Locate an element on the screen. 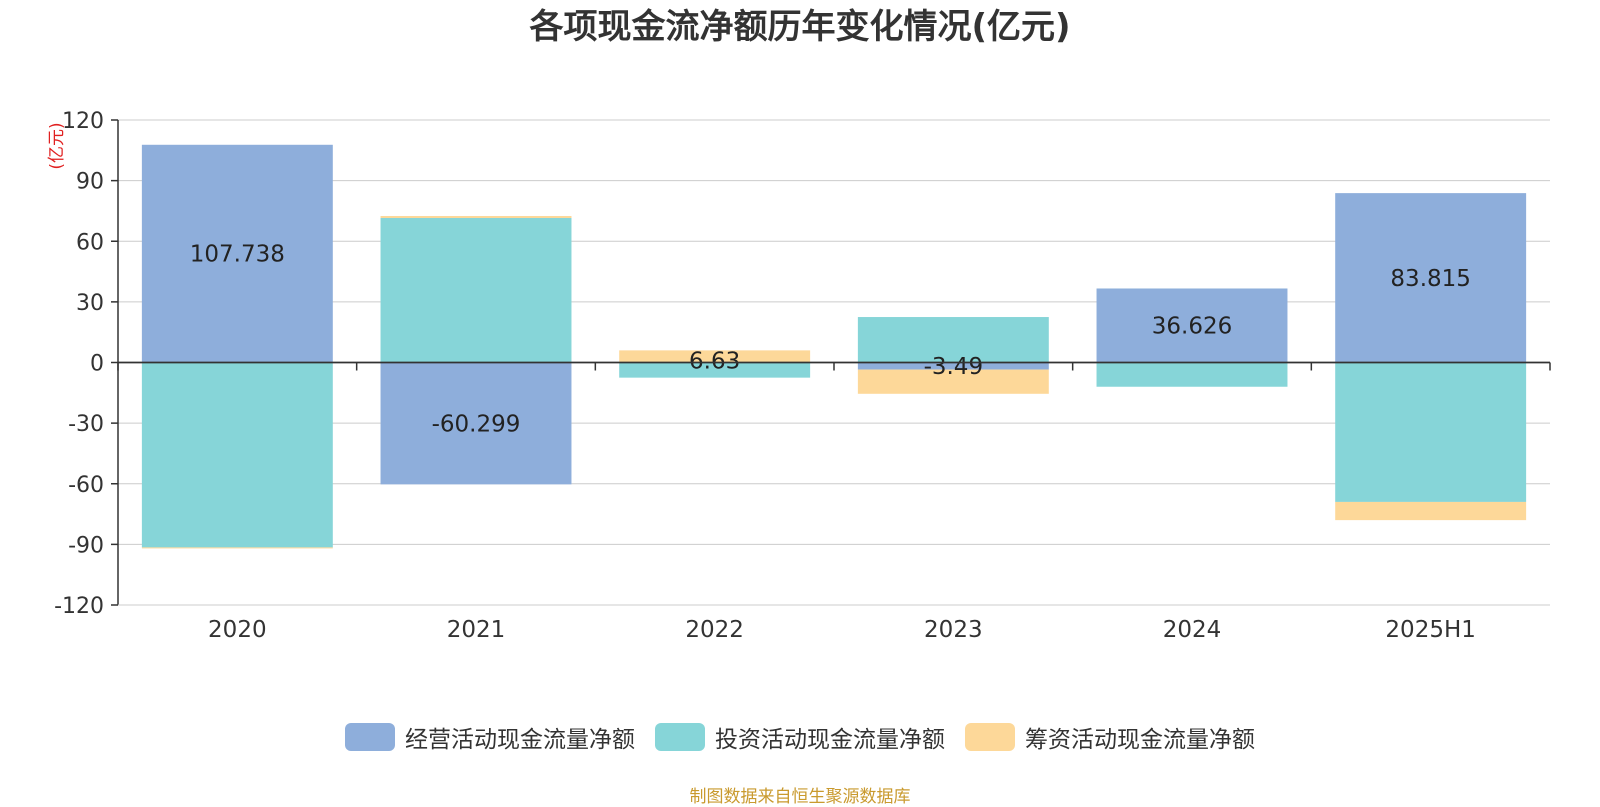 Image resolution: width=1600 pixels, height=807 pixels. bar-operating-2024 is located at coordinates (1192, 325).